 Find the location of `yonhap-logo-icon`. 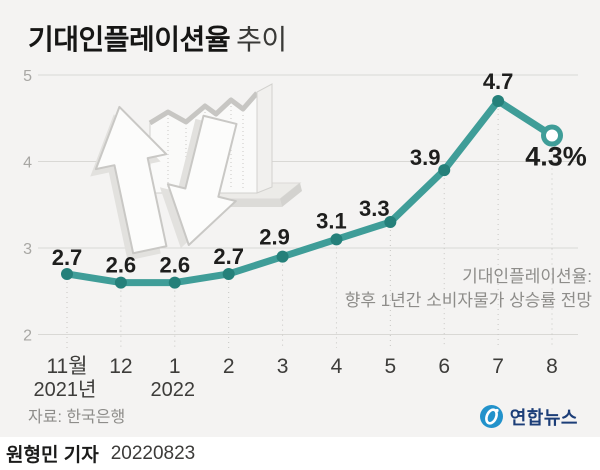

yonhap-logo-icon is located at coordinates (491, 416).